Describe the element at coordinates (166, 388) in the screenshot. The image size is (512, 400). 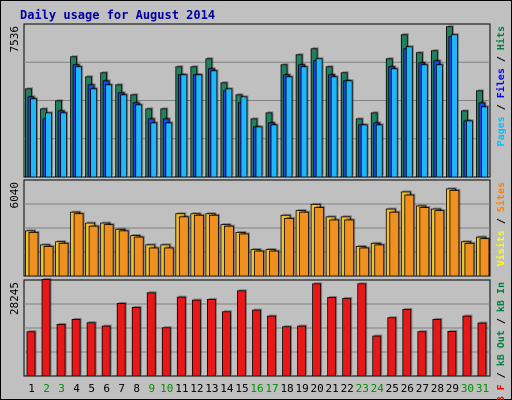
I see `x-tick-label: 10` at that location.